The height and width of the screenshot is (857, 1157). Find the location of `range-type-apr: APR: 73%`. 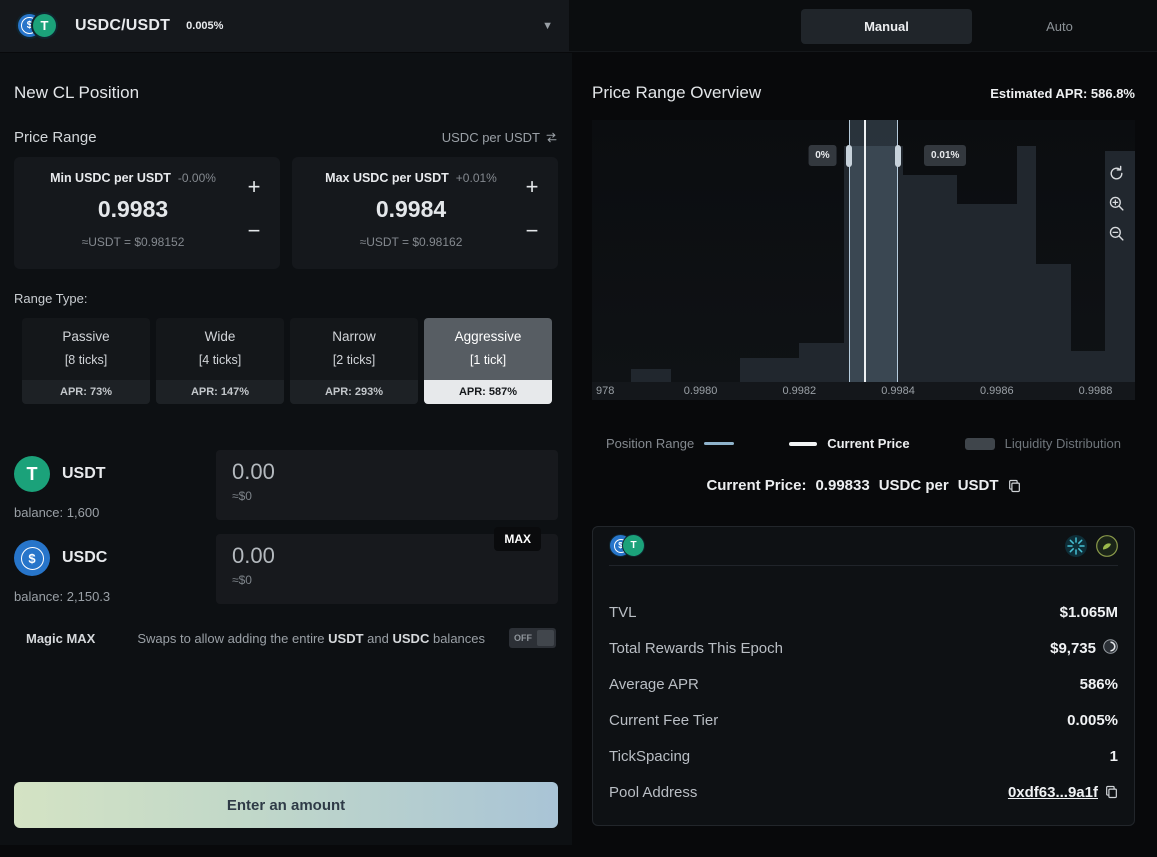

range-type-apr: APR: 73% is located at coordinates (86, 392).